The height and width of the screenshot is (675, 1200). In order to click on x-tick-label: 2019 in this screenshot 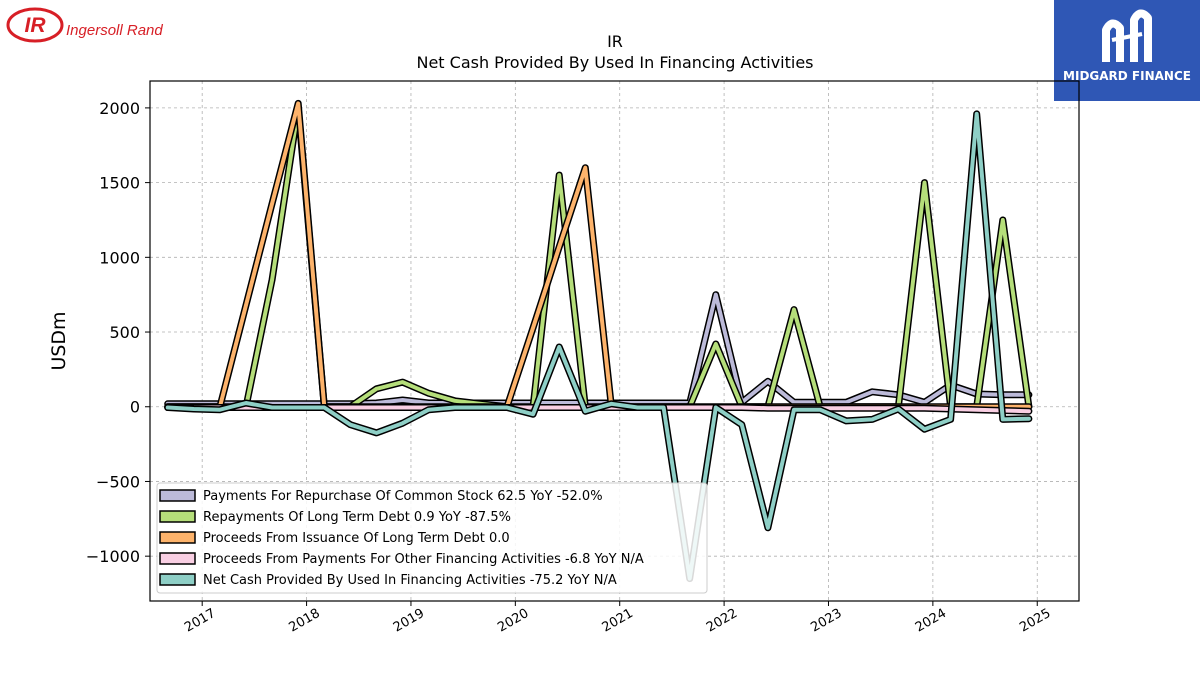, I will do `click(409, 621)`.